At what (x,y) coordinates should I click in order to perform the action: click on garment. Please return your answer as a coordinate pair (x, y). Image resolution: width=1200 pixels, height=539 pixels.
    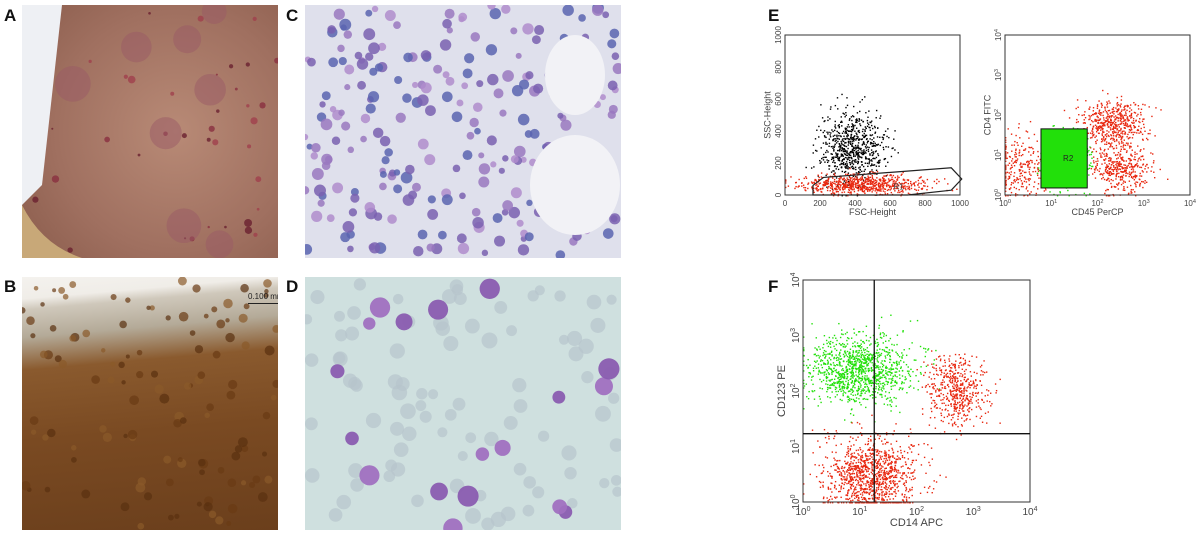
    Looking at the image, I should click on (42, 105).